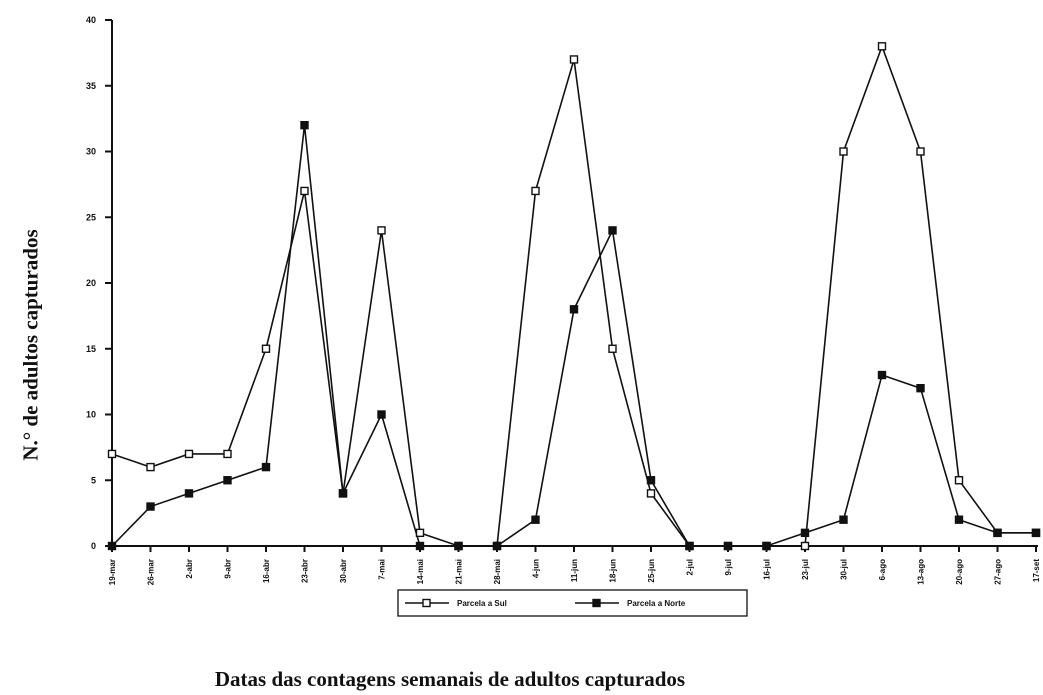 Image resolution: width=1043 pixels, height=695 pixels. I want to click on x-tick-label: 27-ago, so click(998, 572).